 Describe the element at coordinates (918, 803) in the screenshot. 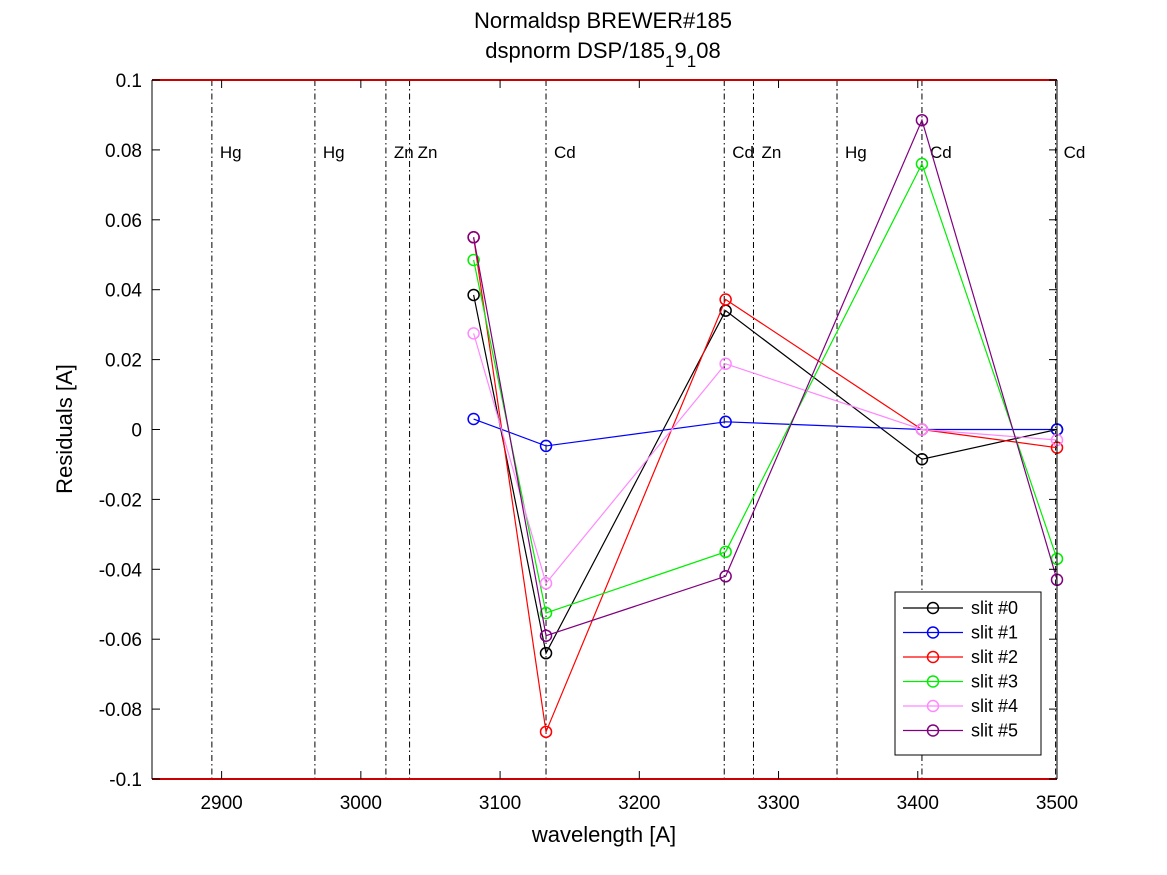

I see `x-tick-label: 3400` at that location.